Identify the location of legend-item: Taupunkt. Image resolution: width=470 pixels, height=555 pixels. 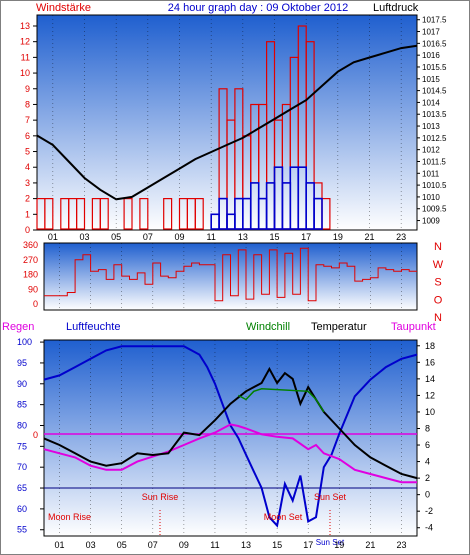
(413, 327).